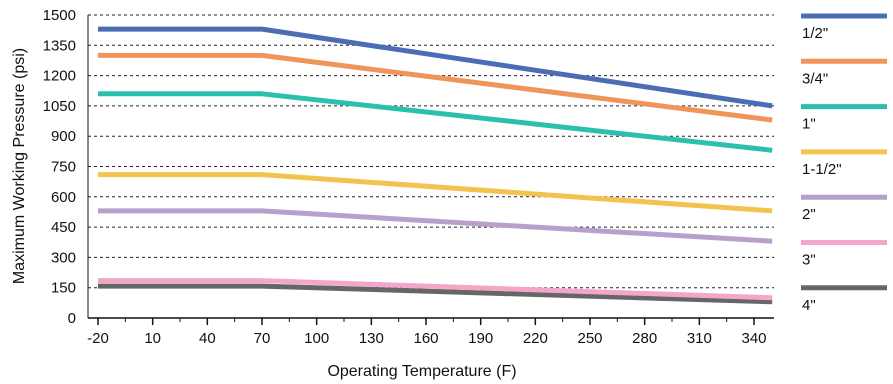 The height and width of the screenshot is (384, 893). Describe the element at coordinates (644, 338) in the screenshot. I see `x-tick-label: 280` at that location.